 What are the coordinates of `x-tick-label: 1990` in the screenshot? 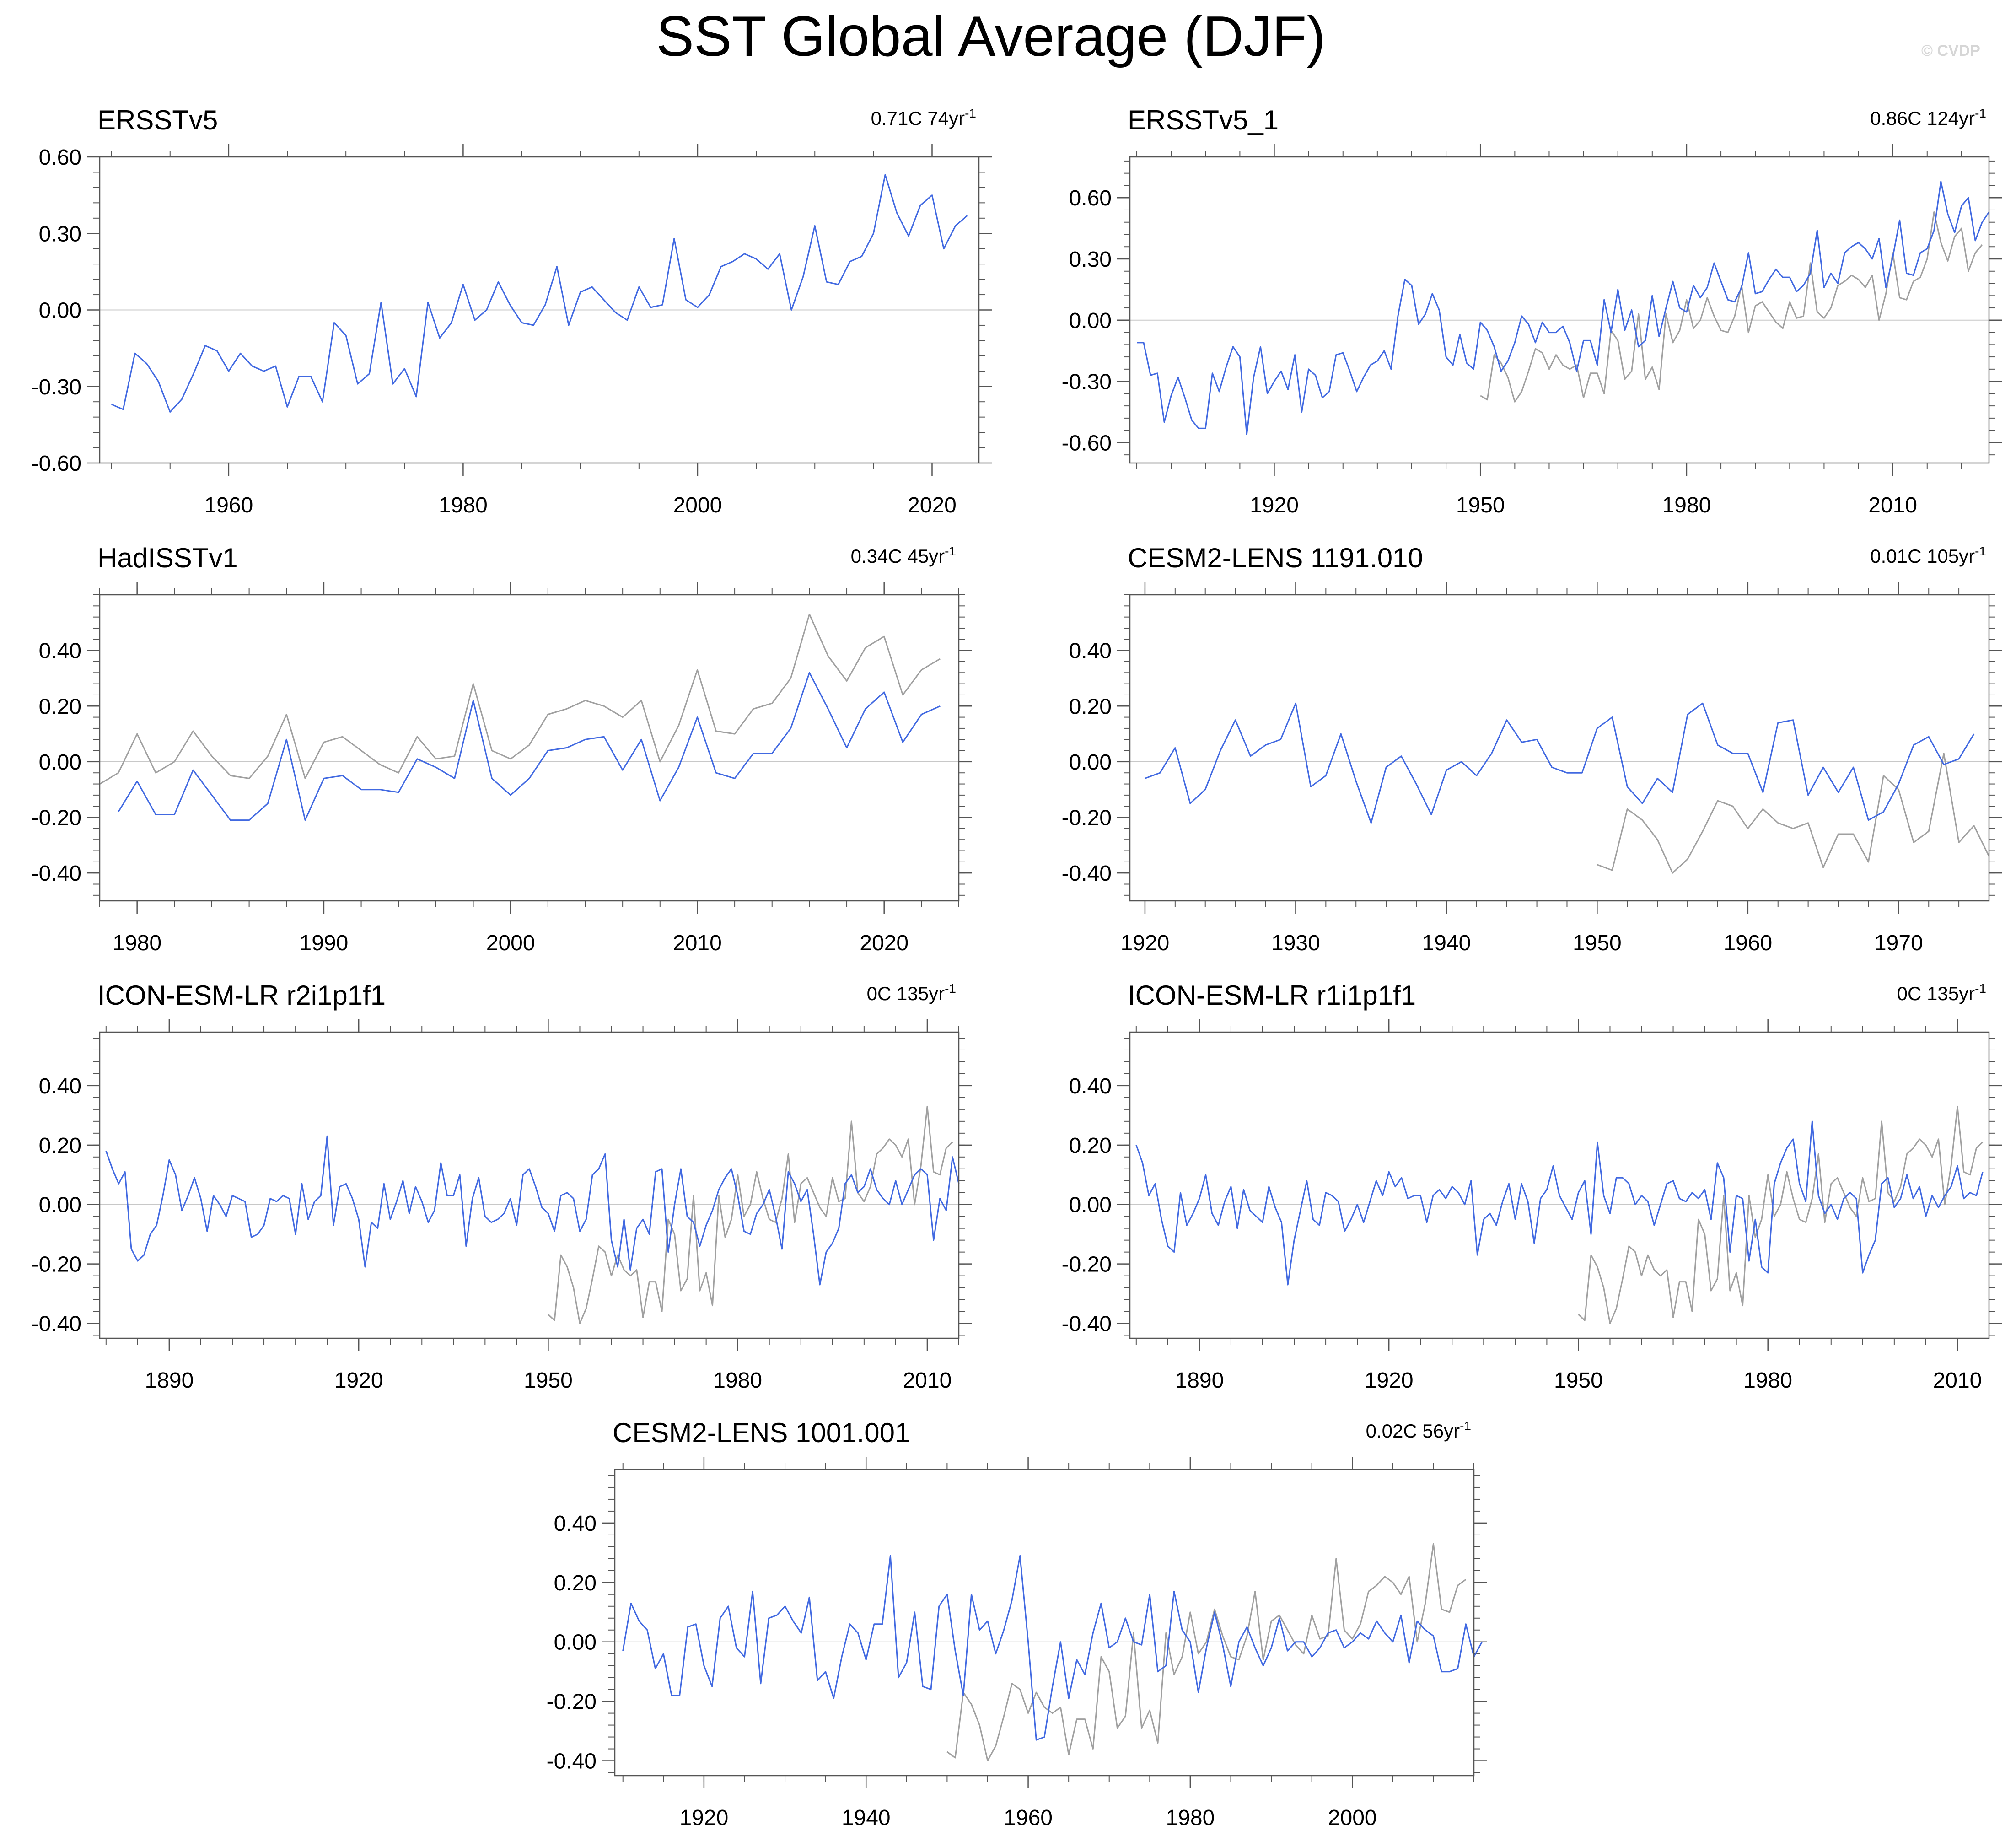 It's located at (324, 943).